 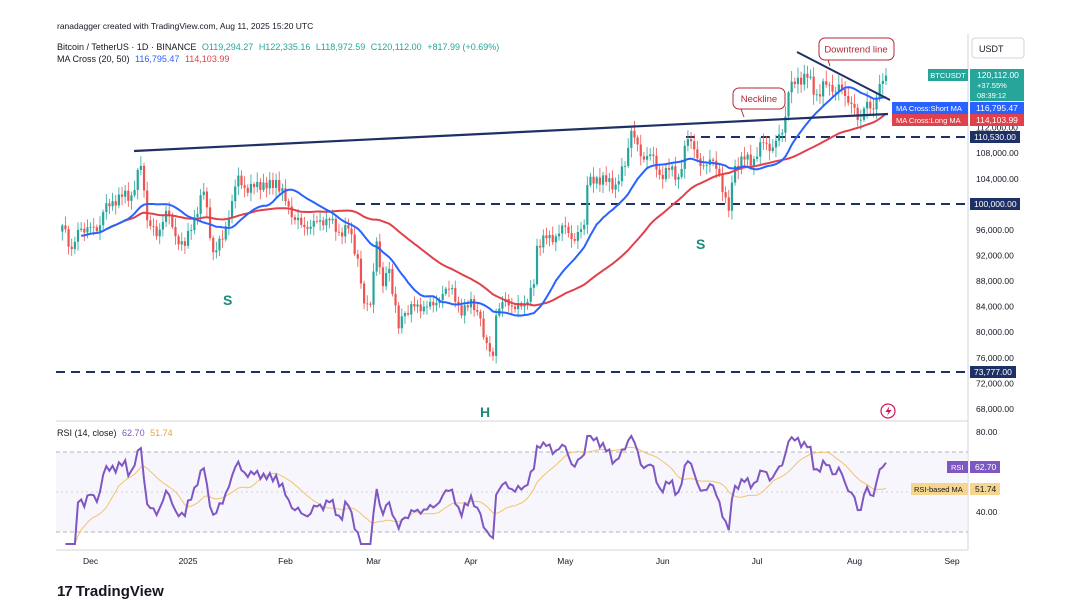 I want to click on rsi-legend: RSI (14, close) 62.70 51.74, so click(x=116, y=433).